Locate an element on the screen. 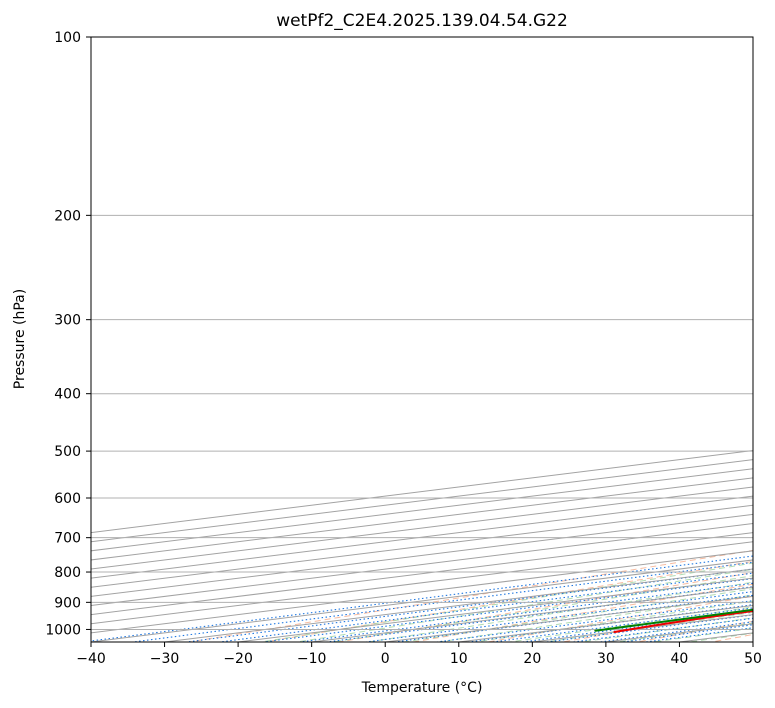  dewpoint-profile is located at coordinates (673, 620).